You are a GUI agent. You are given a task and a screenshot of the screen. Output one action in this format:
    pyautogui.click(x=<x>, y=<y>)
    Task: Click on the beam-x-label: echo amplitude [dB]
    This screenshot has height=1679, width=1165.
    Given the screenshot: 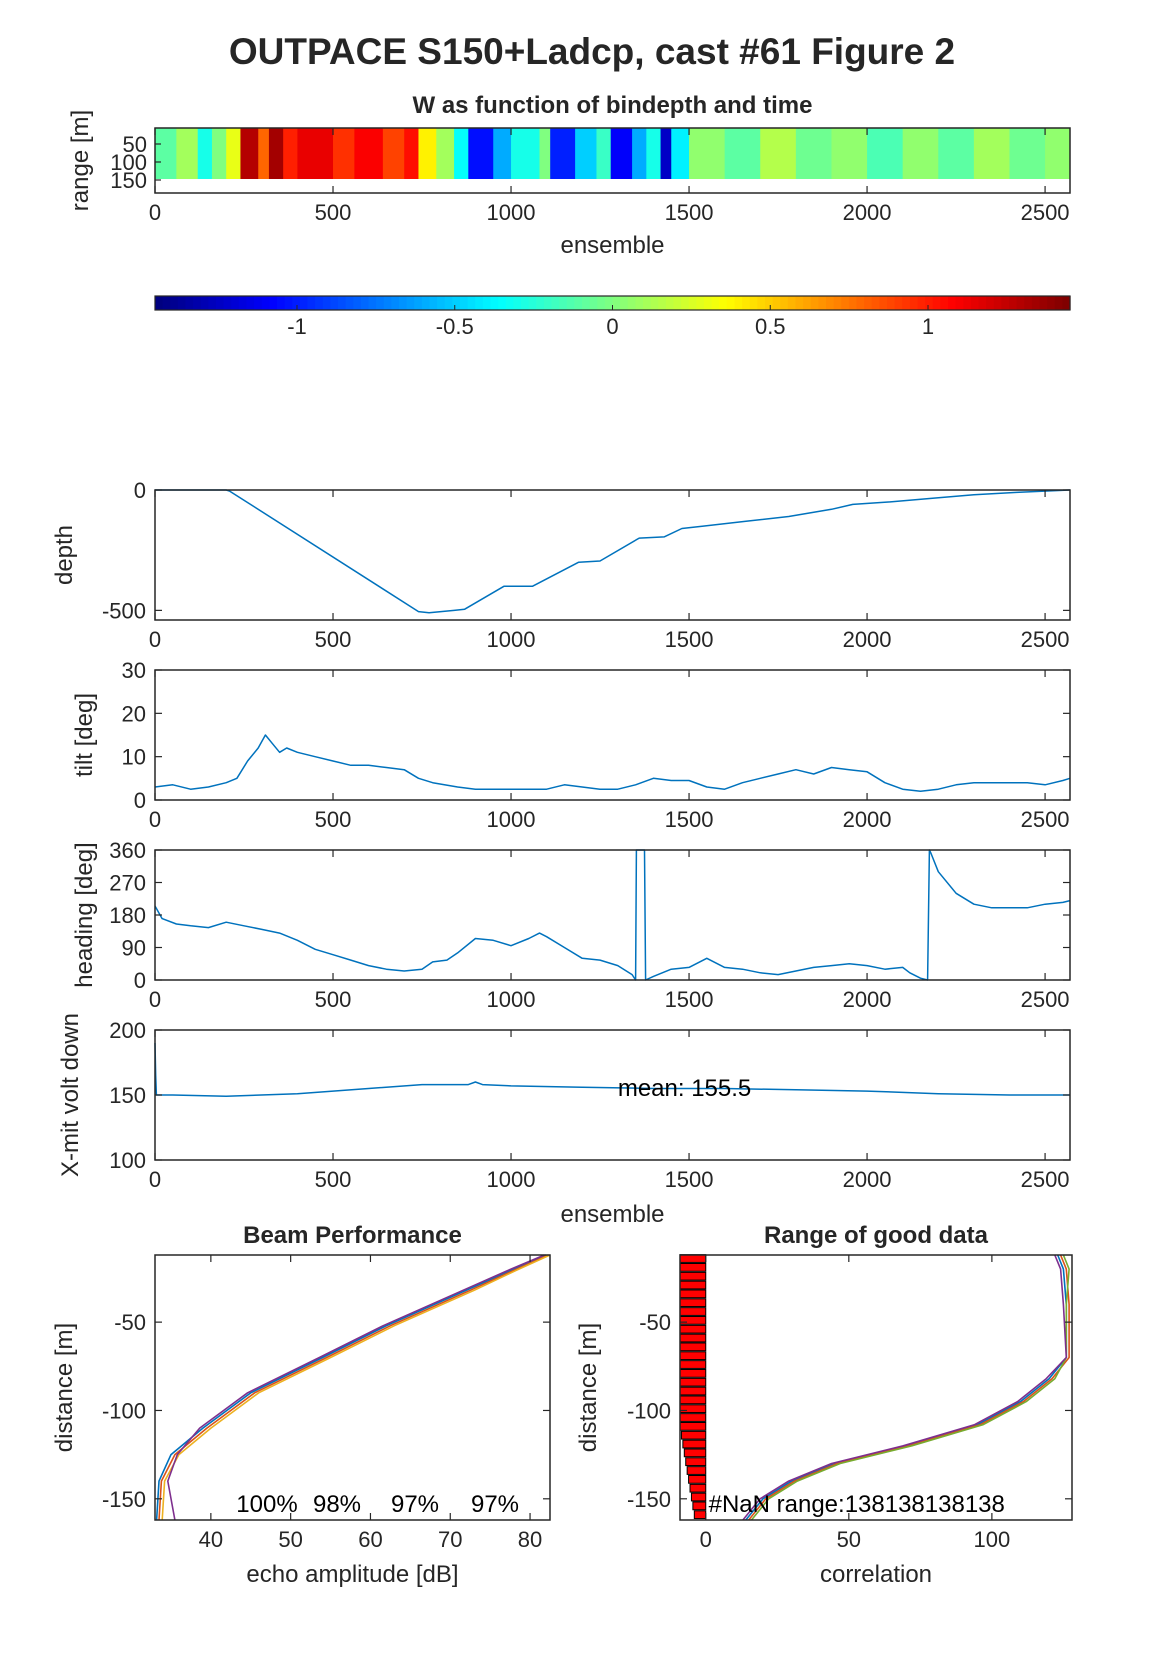 What is the action you would take?
    pyautogui.click(x=352, y=1574)
    